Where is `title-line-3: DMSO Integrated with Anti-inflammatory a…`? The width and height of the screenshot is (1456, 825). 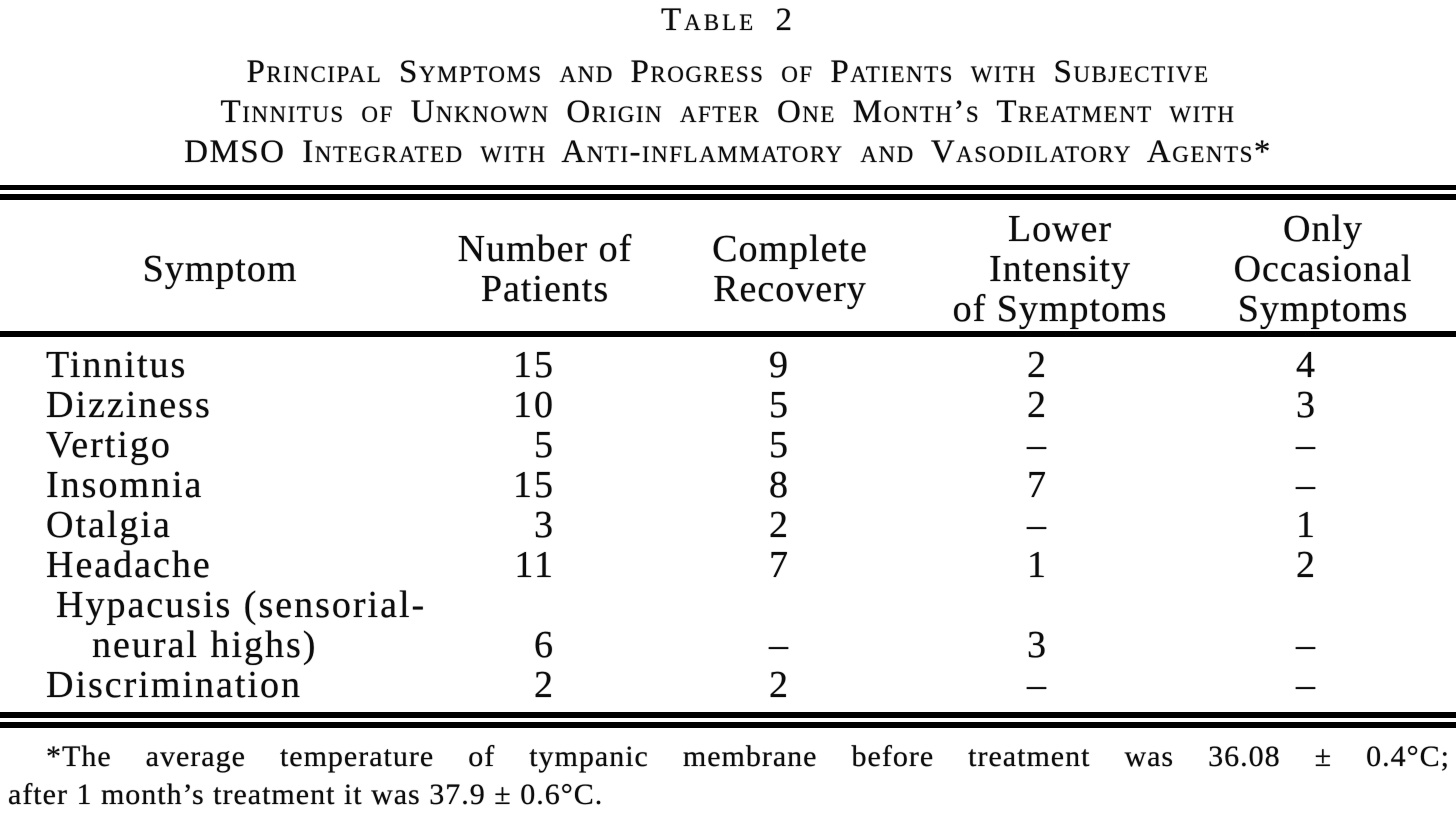 title-line-3: DMSO Integrated with Anti-inflammatory a… is located at coordinates (728, 152).